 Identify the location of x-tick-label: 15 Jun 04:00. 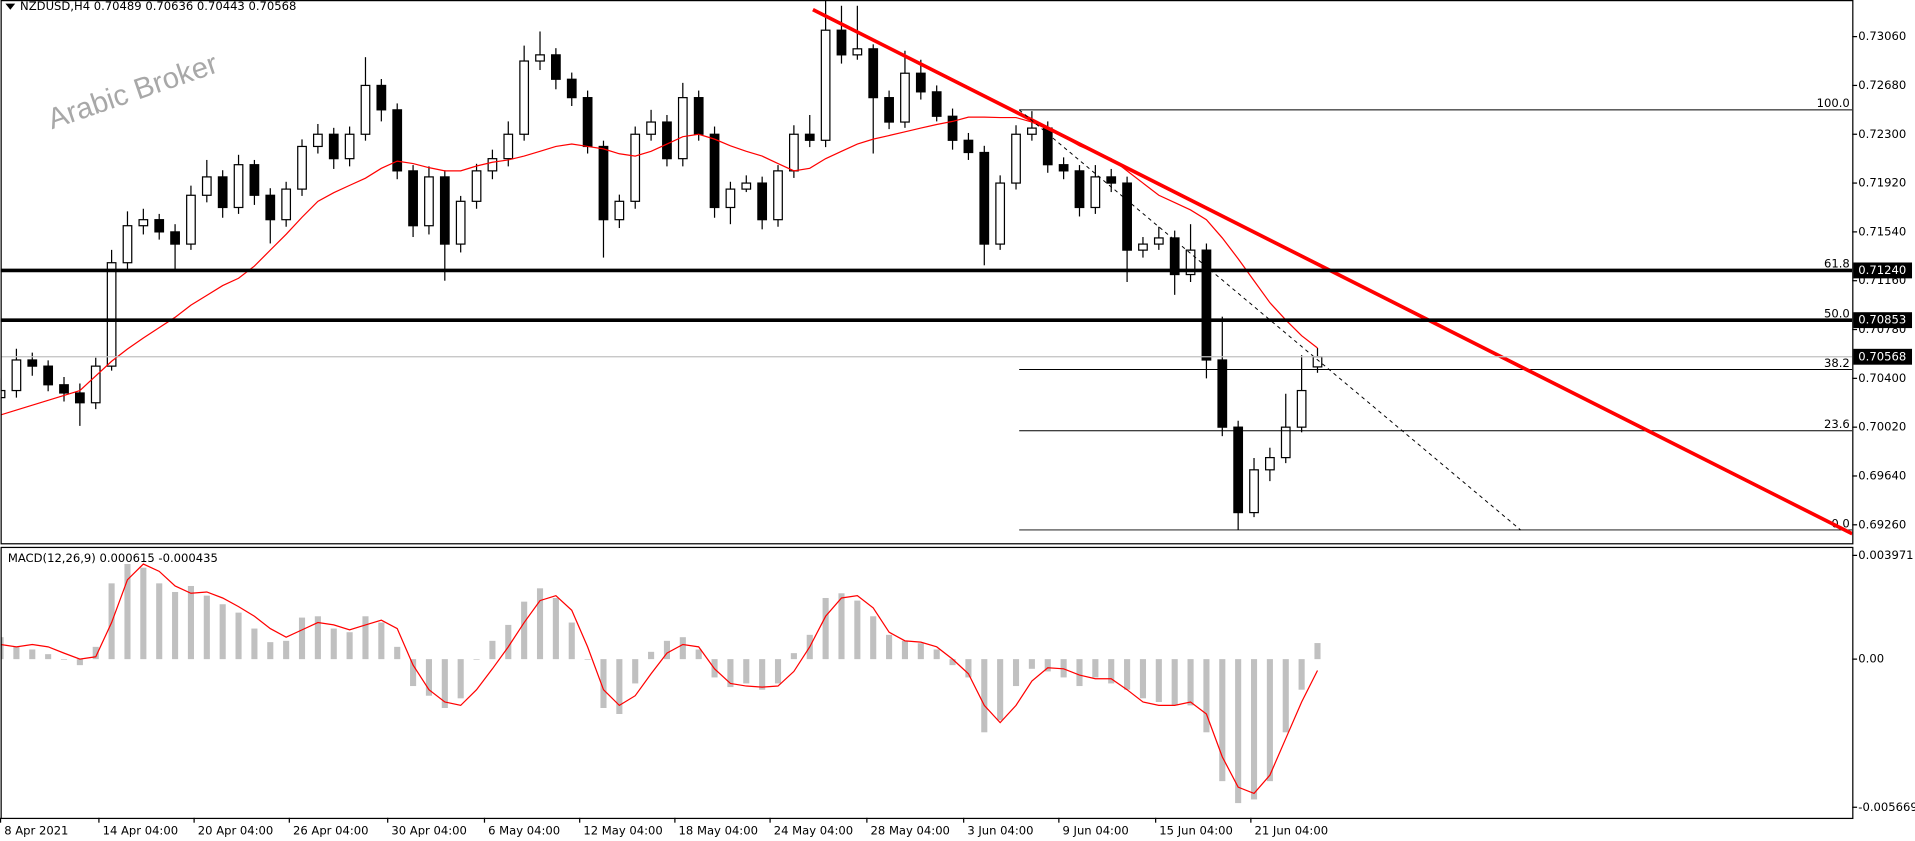
(1196, 831).